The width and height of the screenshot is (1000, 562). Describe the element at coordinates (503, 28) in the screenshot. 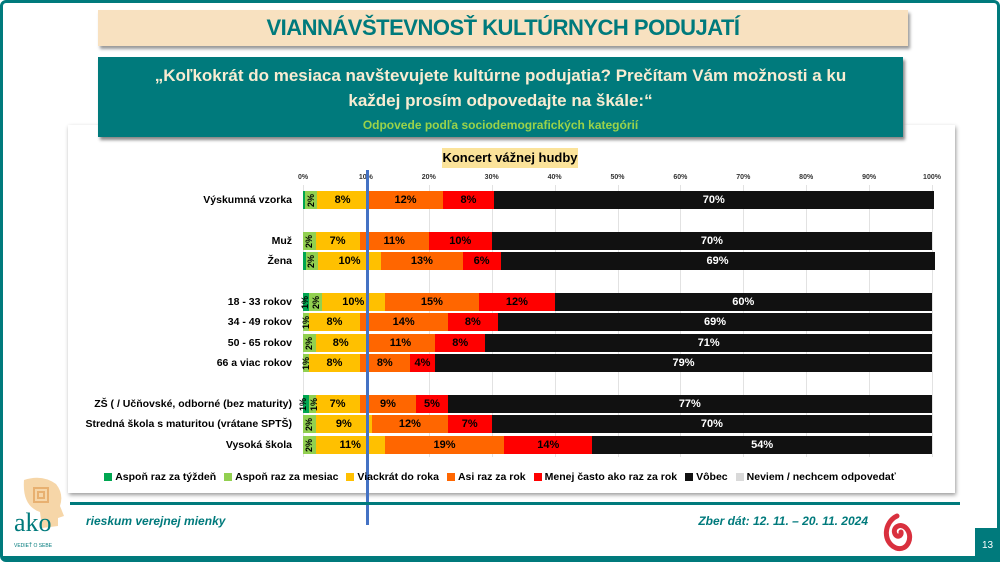

I see `slide-title: VIANNÁVŠTEVNOSŤ KULTÚRNYCH PODUJATÍ` at that location.